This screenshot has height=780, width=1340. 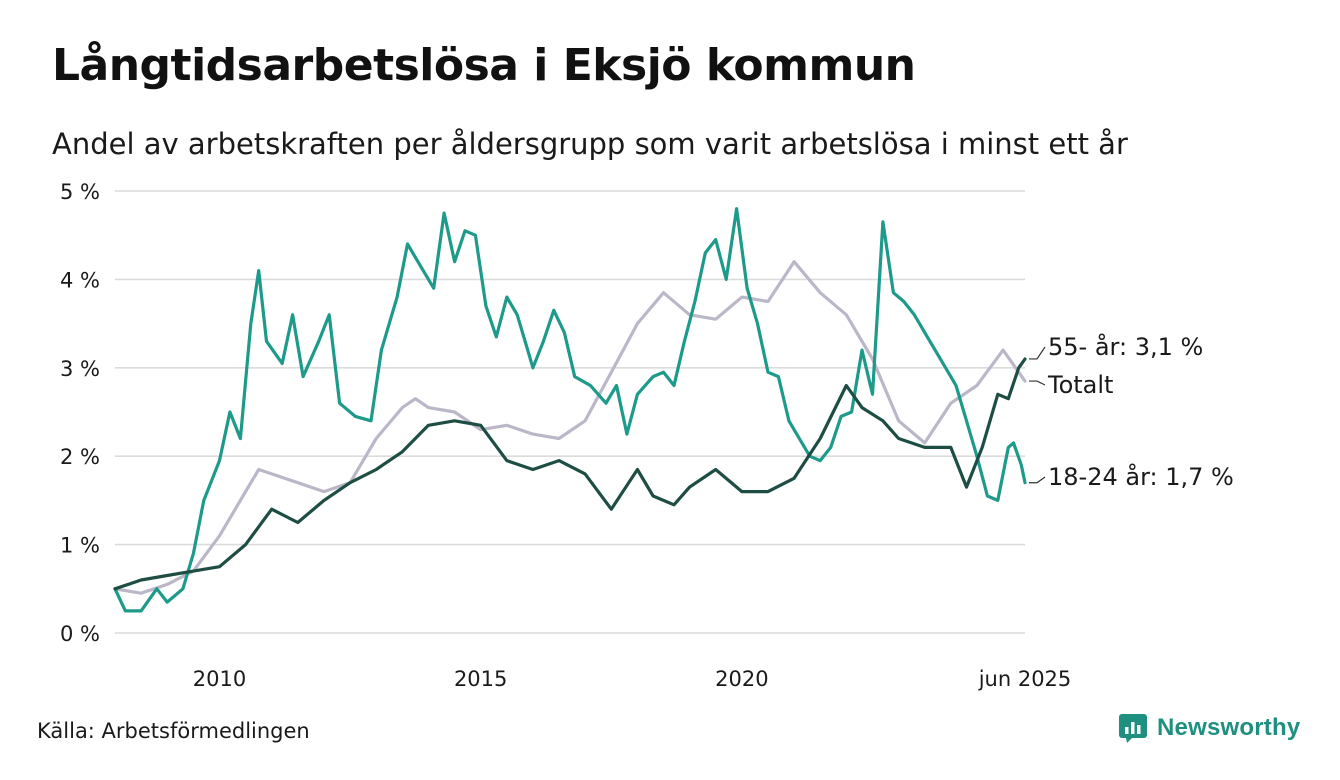 What do you see at coordinates (480, 679) in the screenshot?
I see `x-tick-label: 2015` at bounding box center [480, 679].